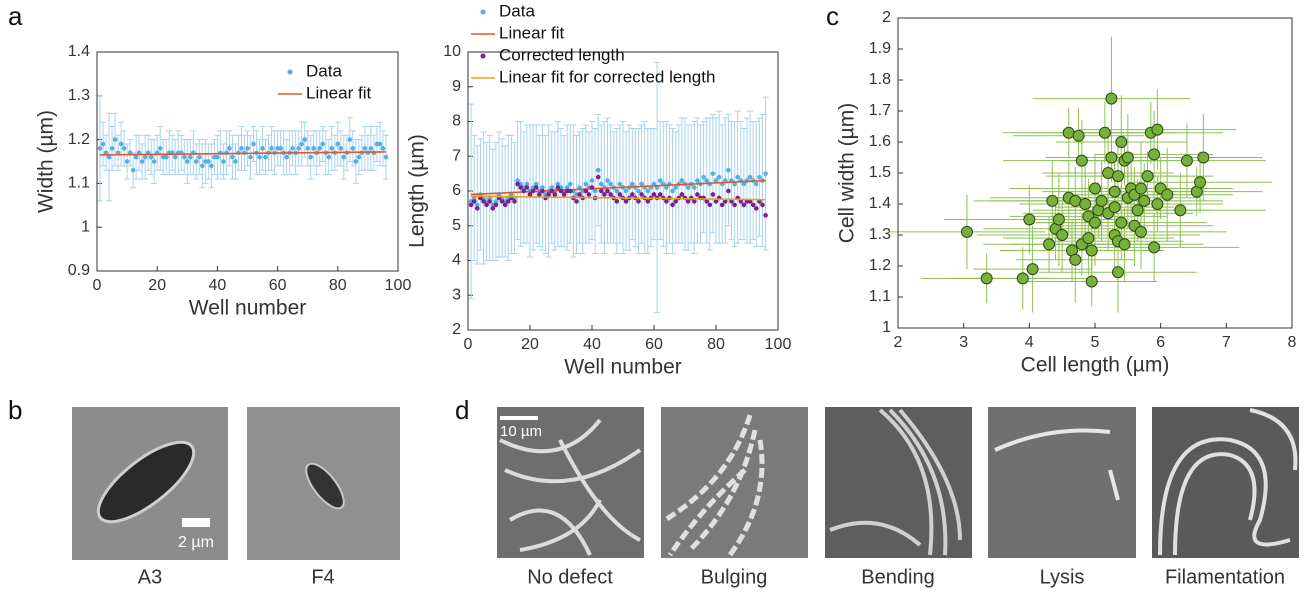  Describe the element at coordinates (456, 86) in the screenshot. I see `y-tick-label: 9` at that location.